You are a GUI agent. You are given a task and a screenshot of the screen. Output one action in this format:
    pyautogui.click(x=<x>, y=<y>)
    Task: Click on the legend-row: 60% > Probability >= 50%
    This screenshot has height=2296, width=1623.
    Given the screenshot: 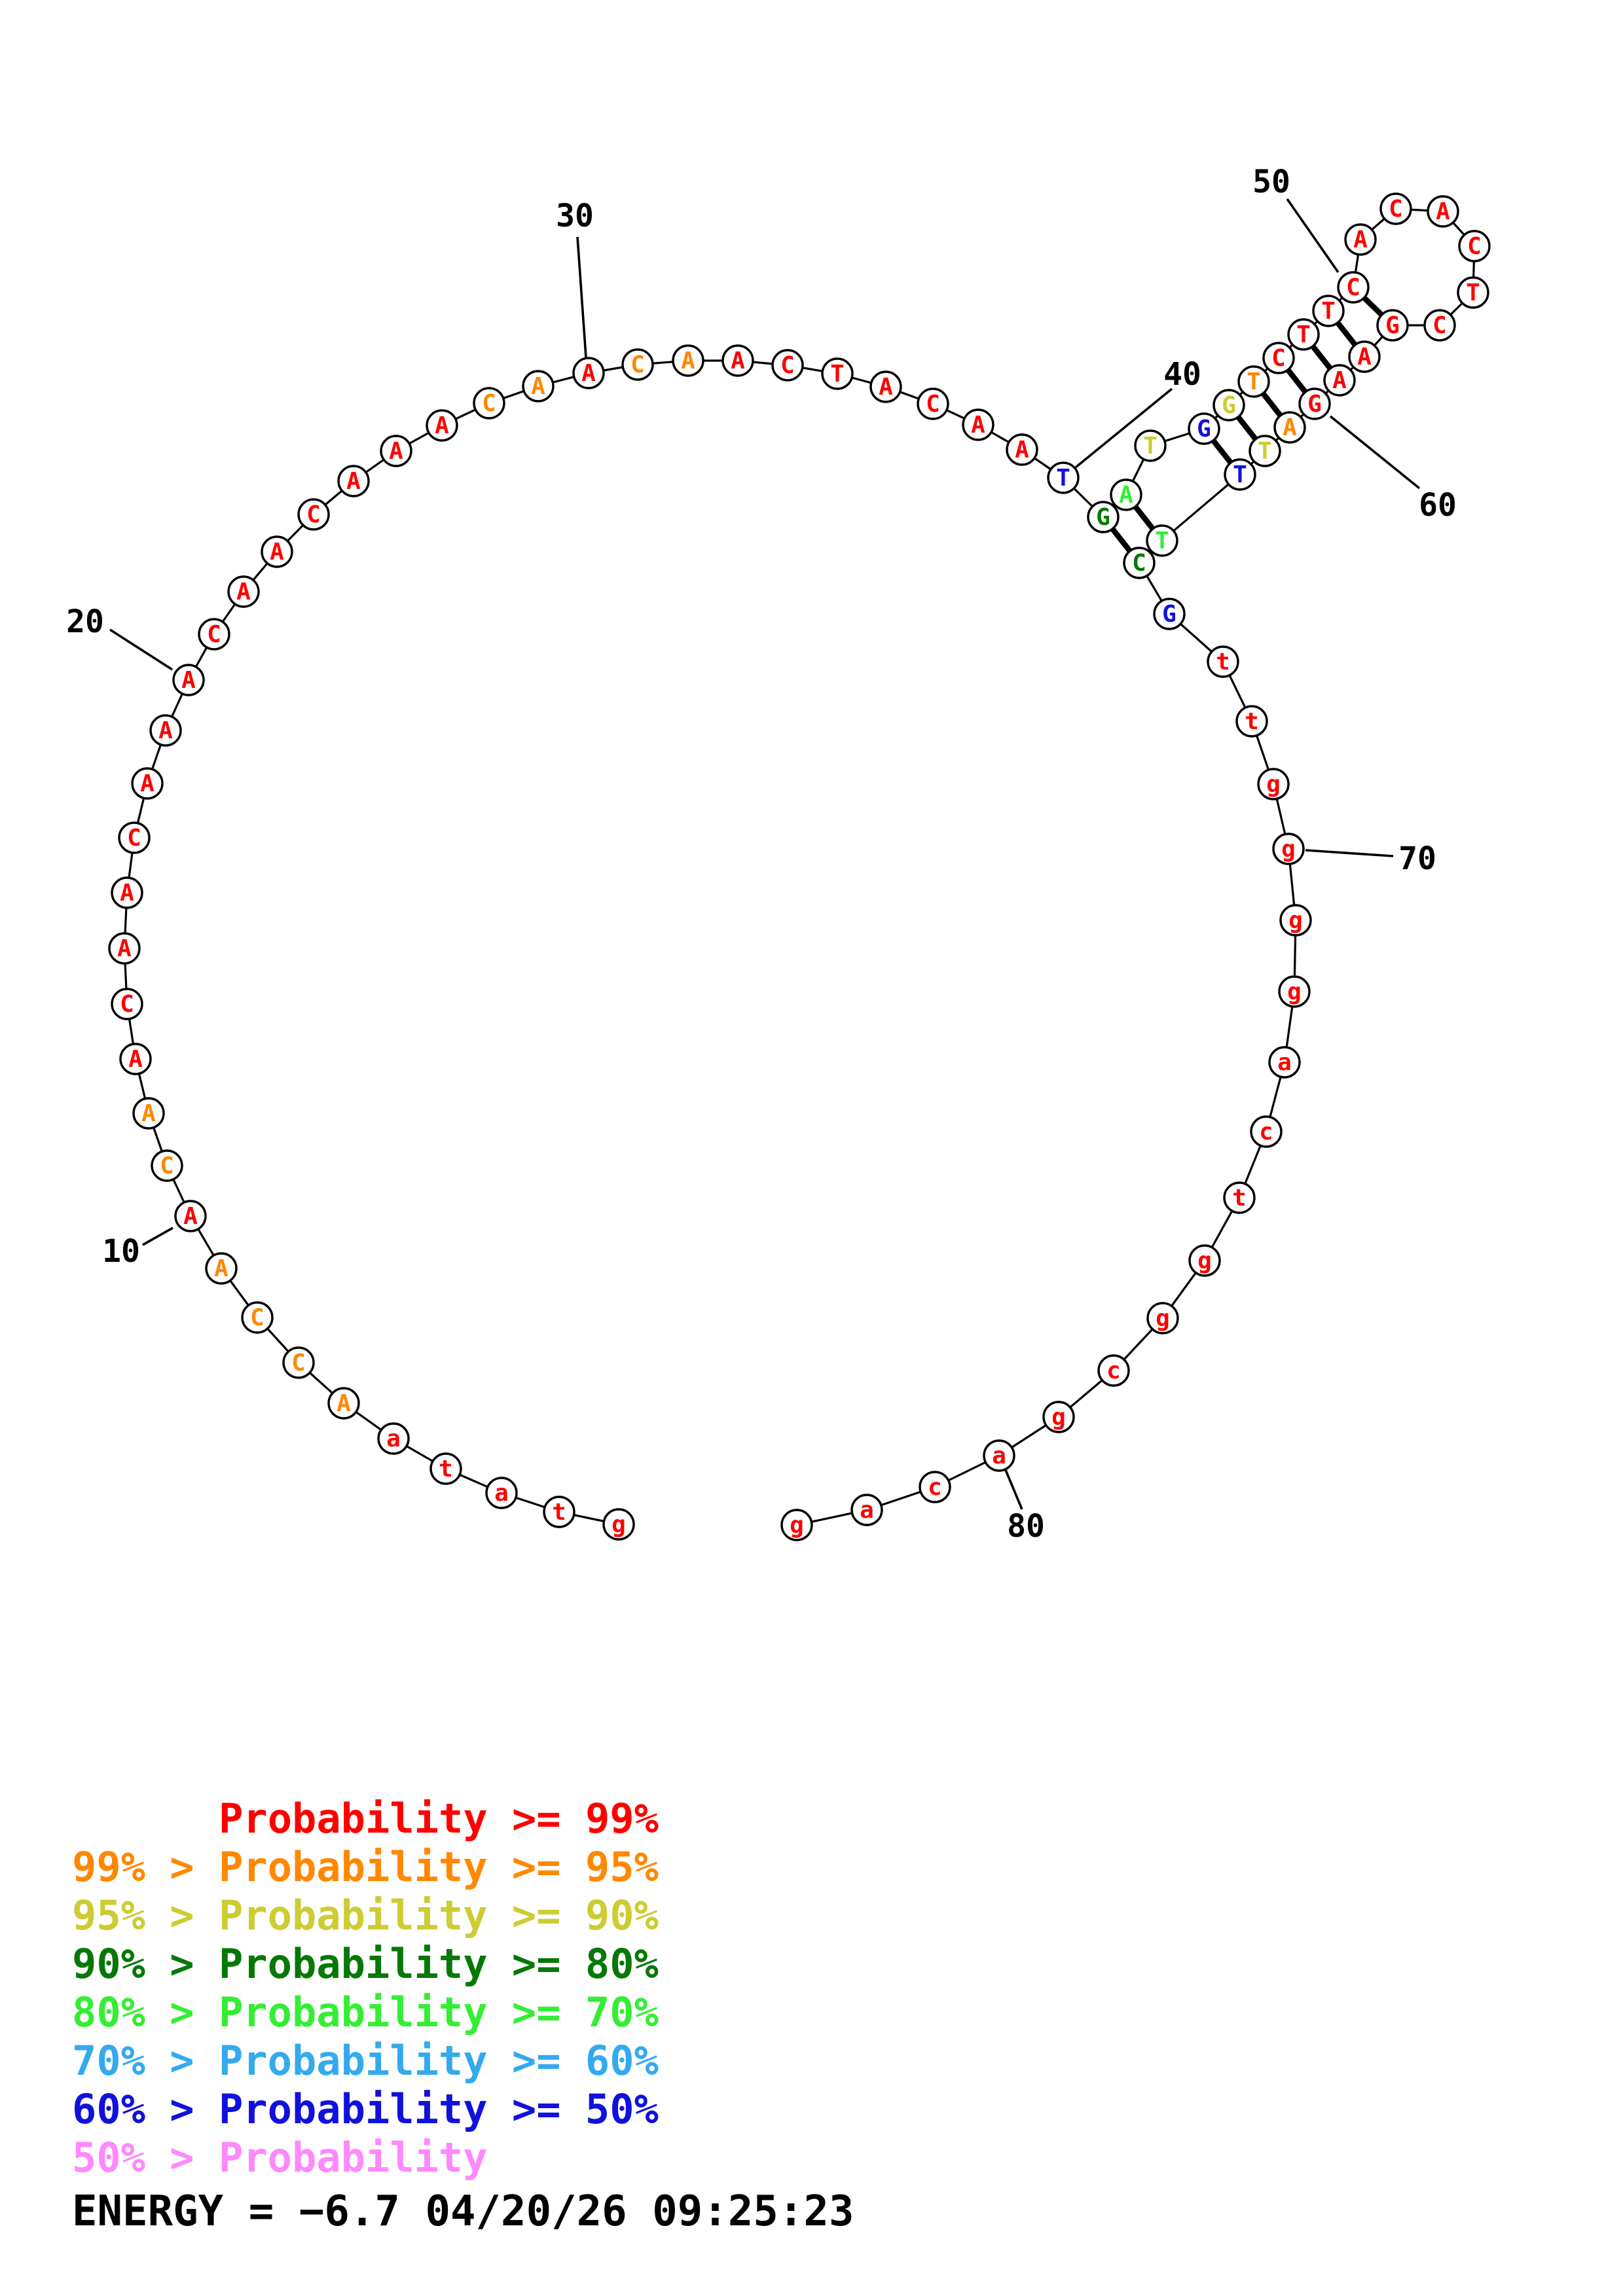 What is the action you would take?
    pyautogui.click(x=365, y=2109)
    